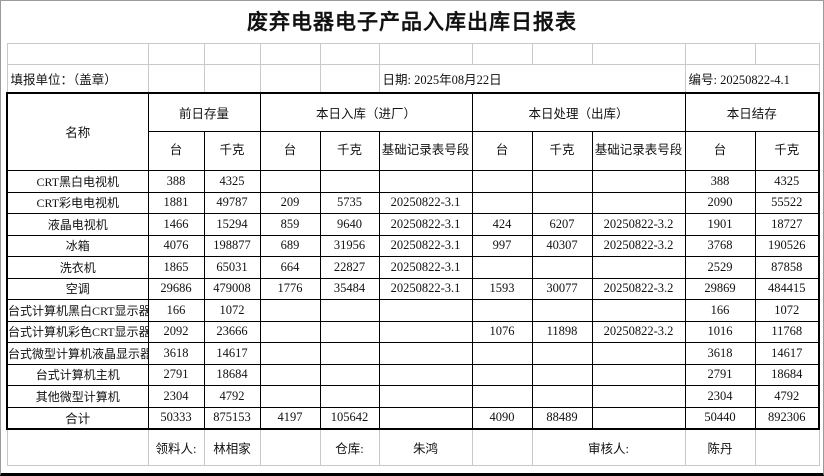 This screenshot has height=476, width=824. Describe the element at coordinates (720, 288) in the screenshot. I see `cell-bal-units: 29869` at that location.